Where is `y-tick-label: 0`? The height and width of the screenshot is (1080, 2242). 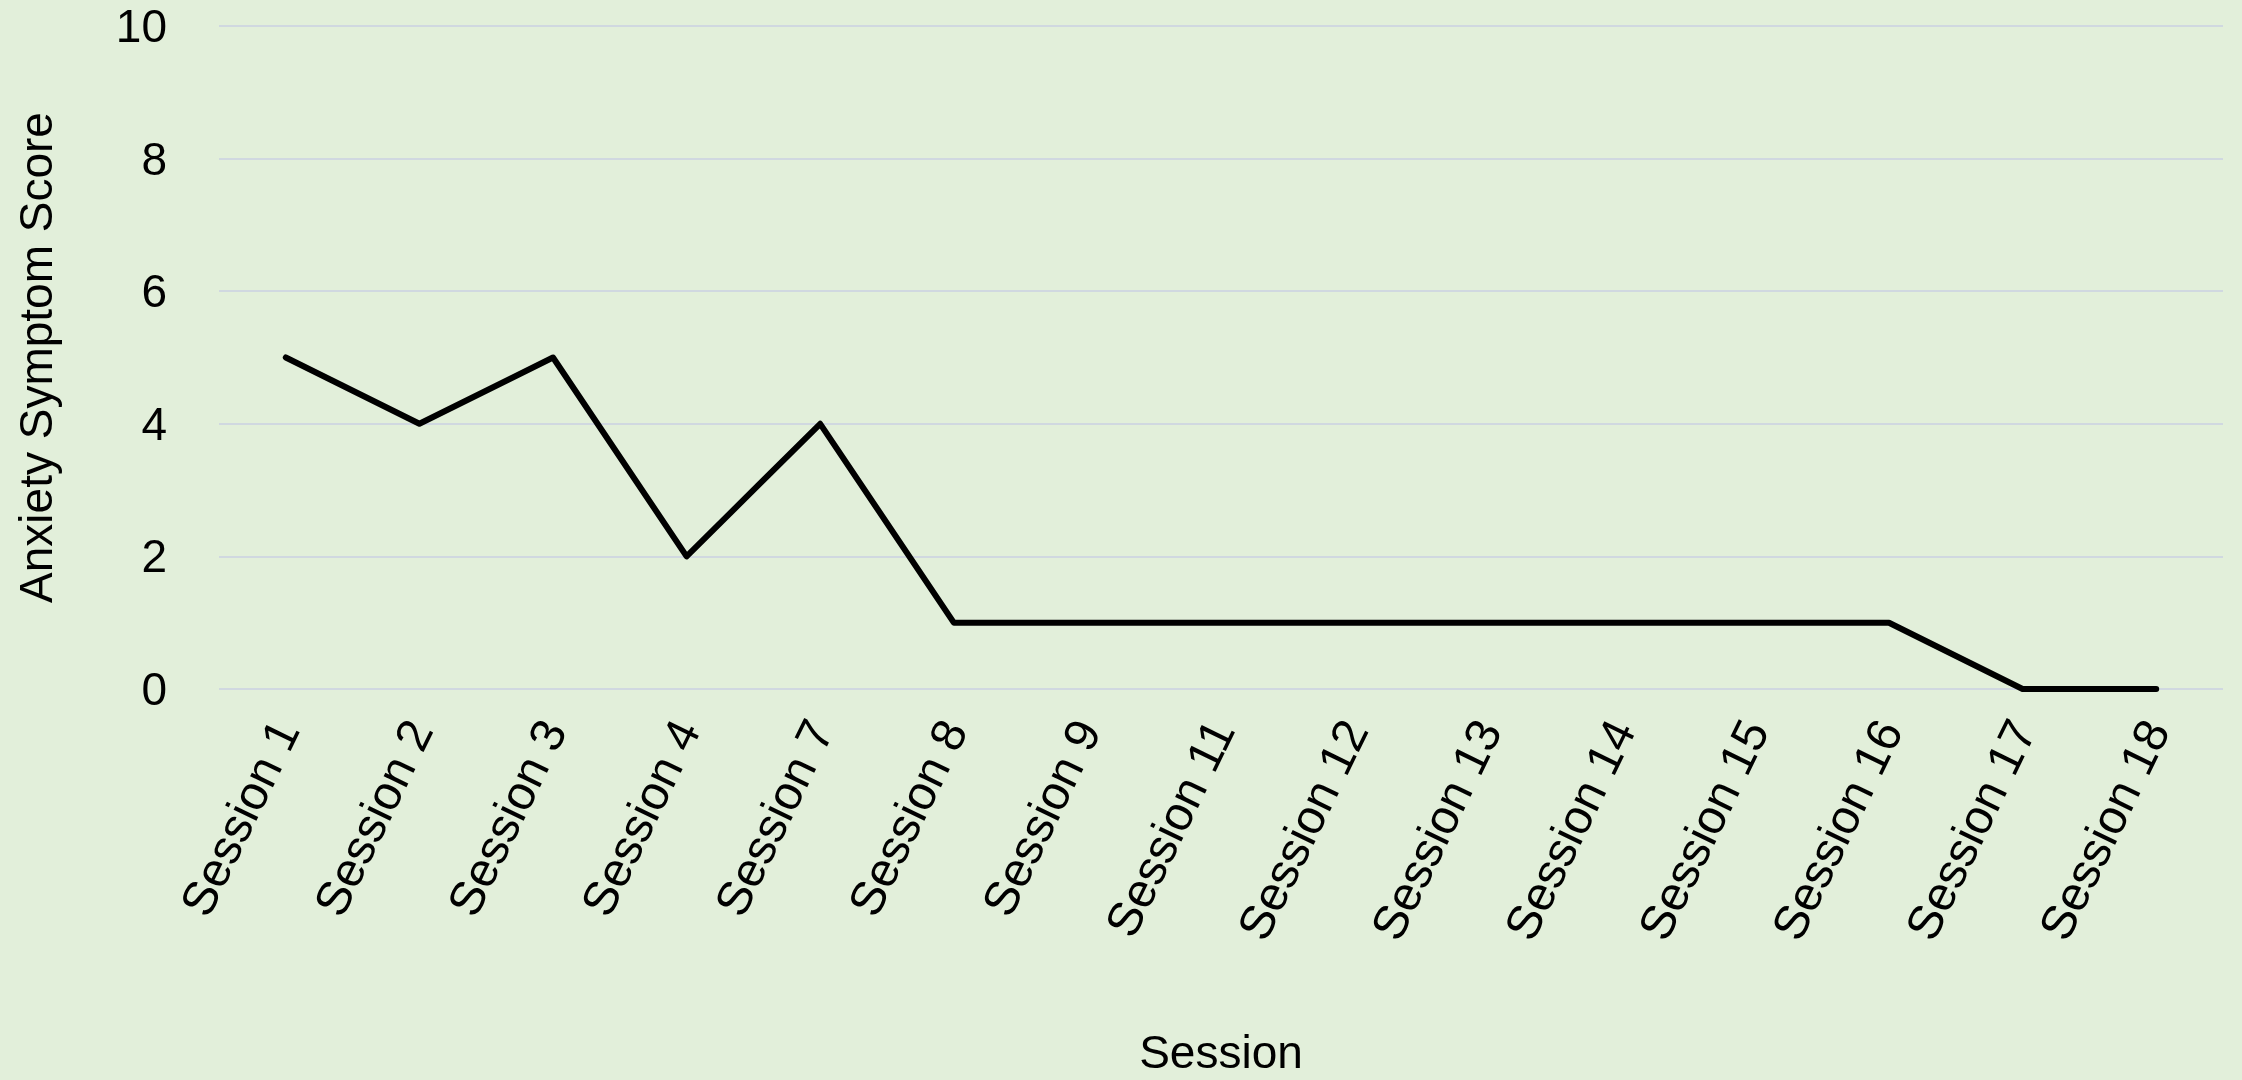 y-tick-label: 0 is located at coordinates (154, 689).